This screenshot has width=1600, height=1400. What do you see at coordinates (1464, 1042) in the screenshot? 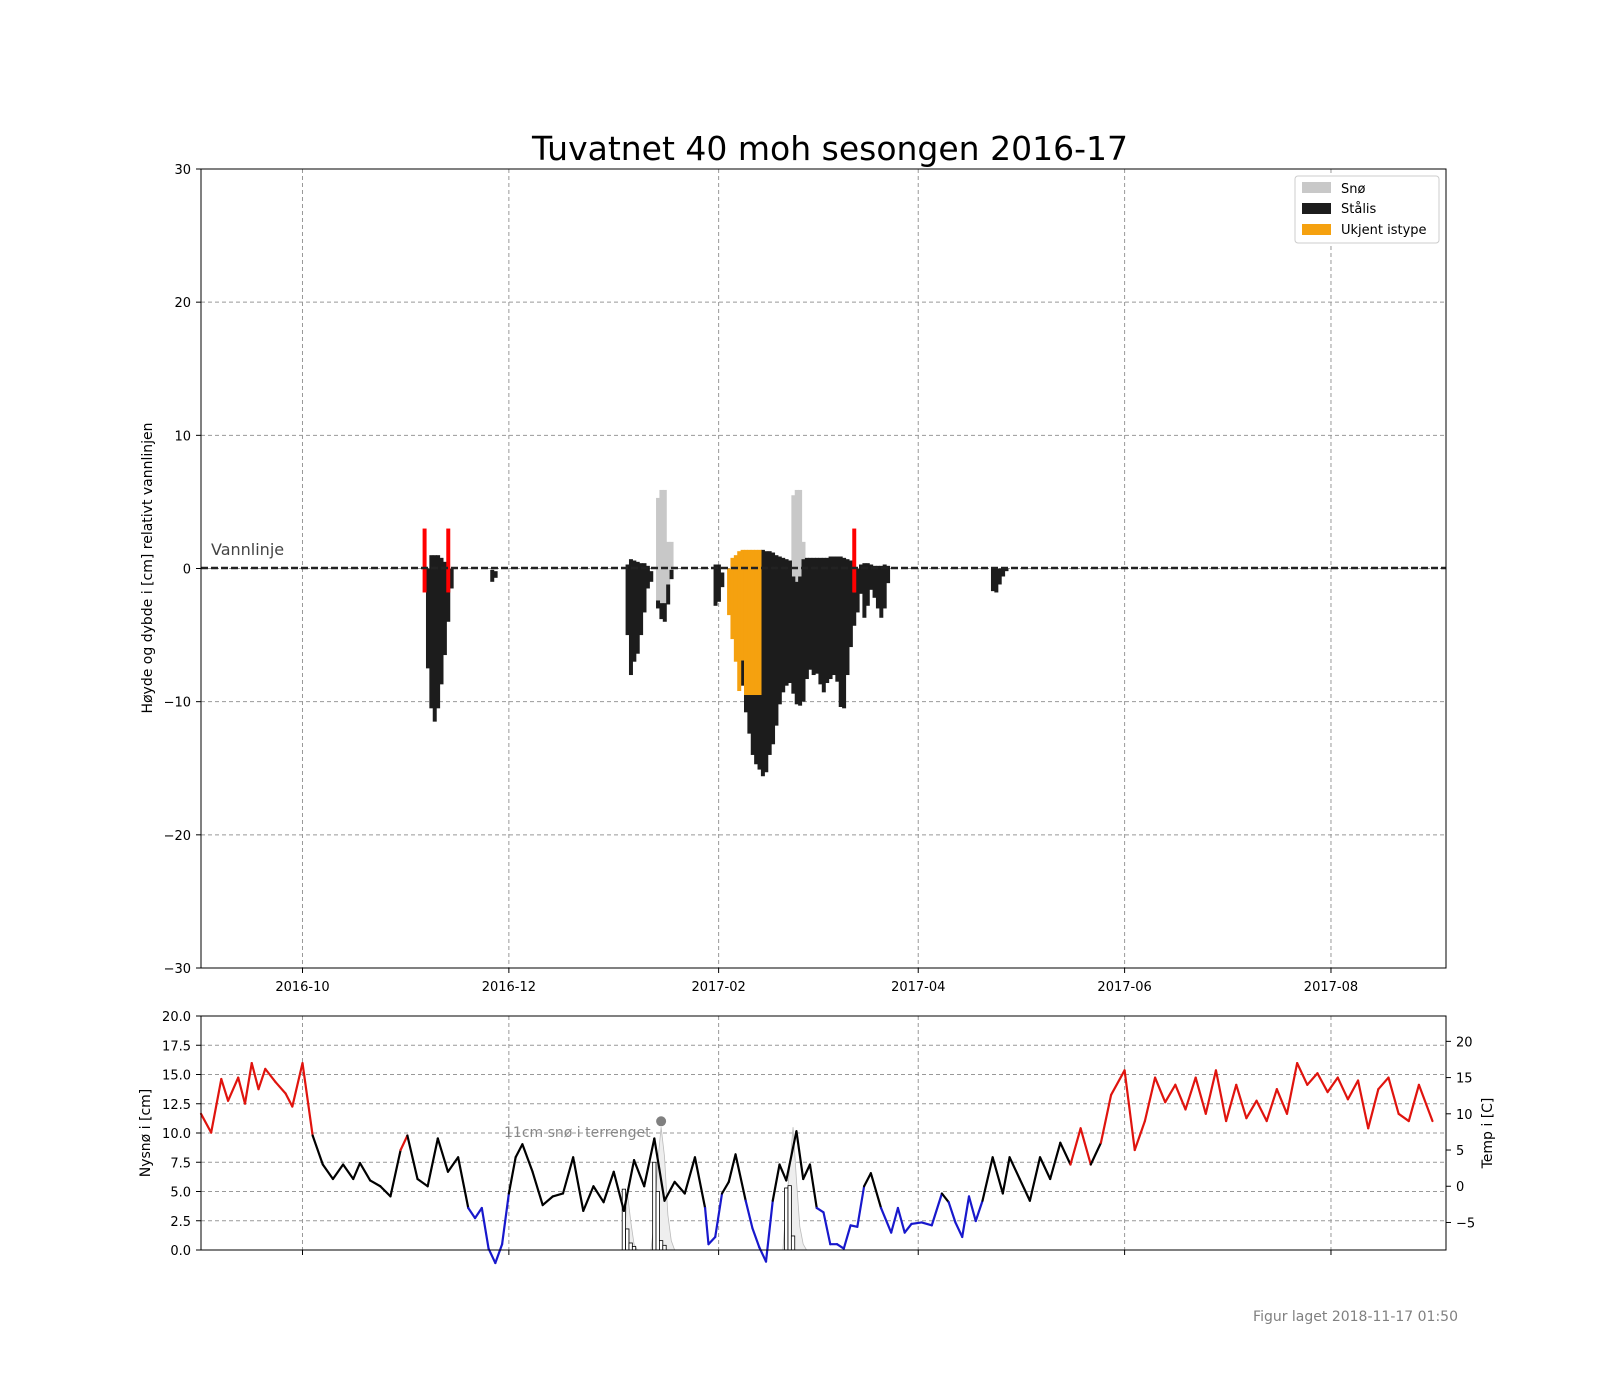
I see `bottom-right-y-tick-label: 20` at bounding box center [1464, 1042].